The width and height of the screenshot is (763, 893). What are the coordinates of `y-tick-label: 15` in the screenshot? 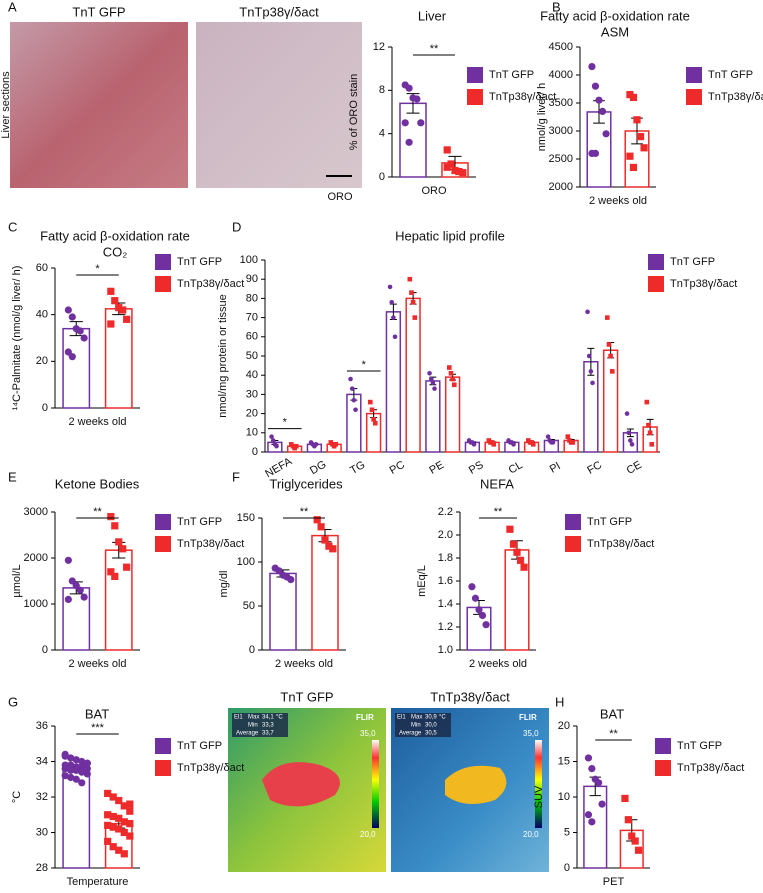 It's located at (564, 761).